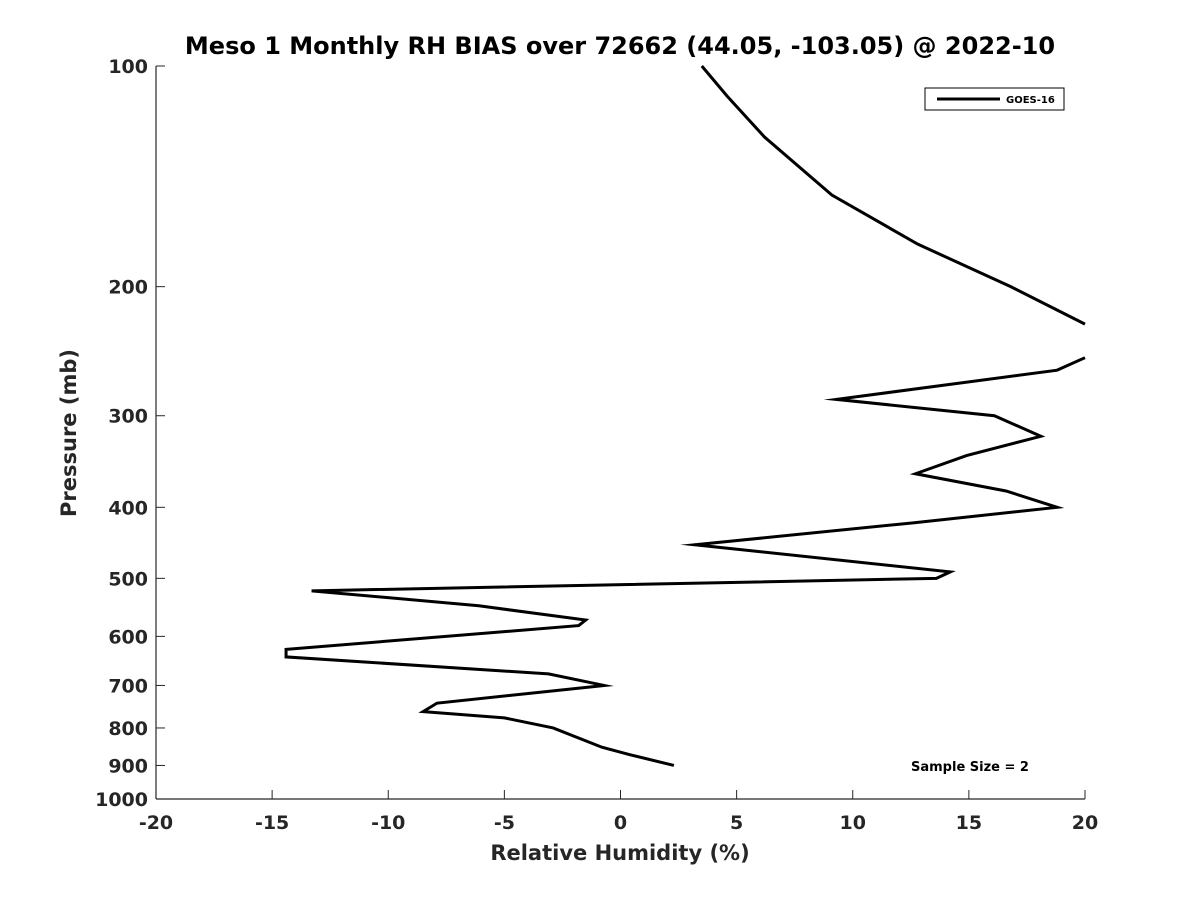  I want to click on y-tick-label: 300, so click(128, 417).